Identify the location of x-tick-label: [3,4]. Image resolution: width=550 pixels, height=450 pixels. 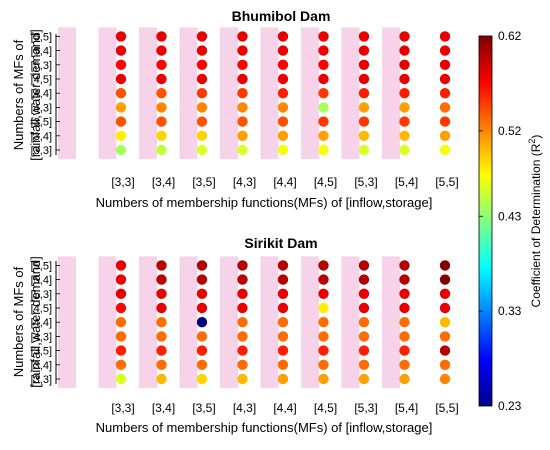
(163, 408).